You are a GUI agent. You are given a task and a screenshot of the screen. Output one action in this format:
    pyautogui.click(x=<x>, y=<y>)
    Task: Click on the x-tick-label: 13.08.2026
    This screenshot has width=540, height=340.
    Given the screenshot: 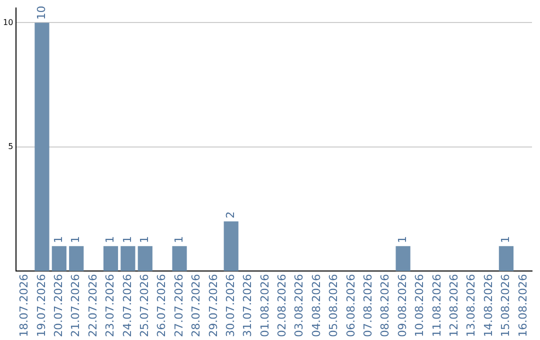 What is the action you would take?
    pyautogui.click(x=471, y=306)
    